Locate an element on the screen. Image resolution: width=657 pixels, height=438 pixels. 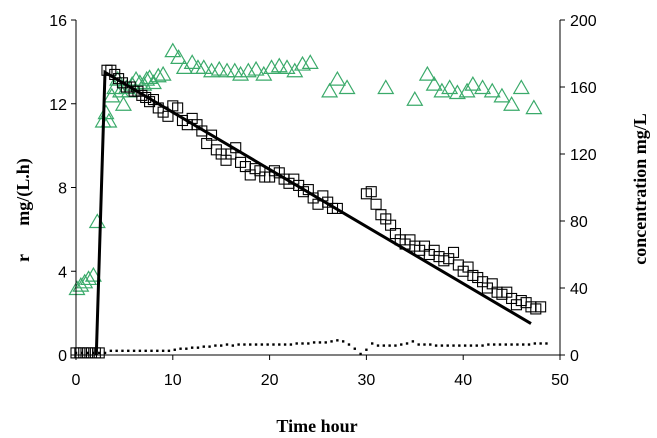
left-y-tick-label: 8 is located at coordinates (62, 189).